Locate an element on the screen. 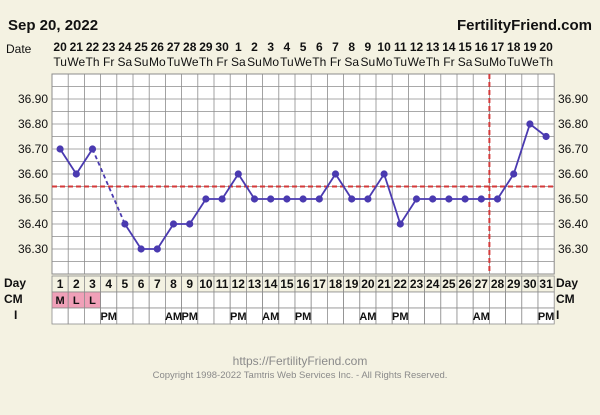  cycle-day: 5 is located at coordinates (125, 284).